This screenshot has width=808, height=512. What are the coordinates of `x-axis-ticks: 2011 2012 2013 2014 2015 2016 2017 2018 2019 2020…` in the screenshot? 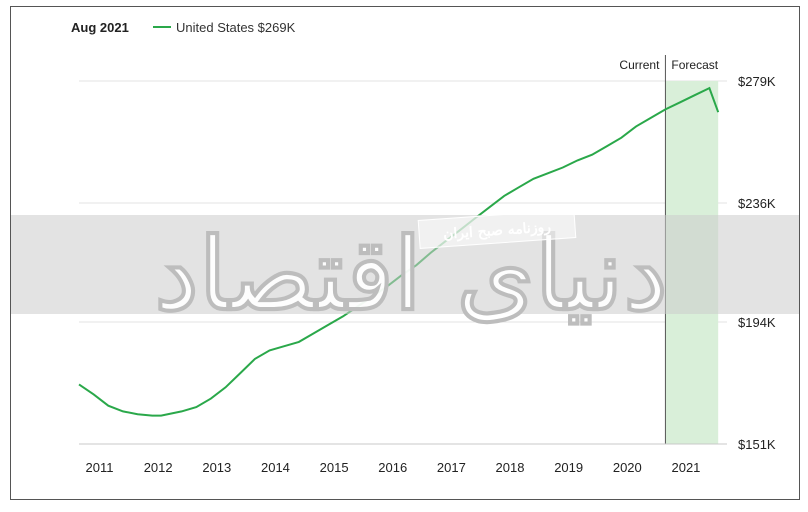 It's located at (393, 467).